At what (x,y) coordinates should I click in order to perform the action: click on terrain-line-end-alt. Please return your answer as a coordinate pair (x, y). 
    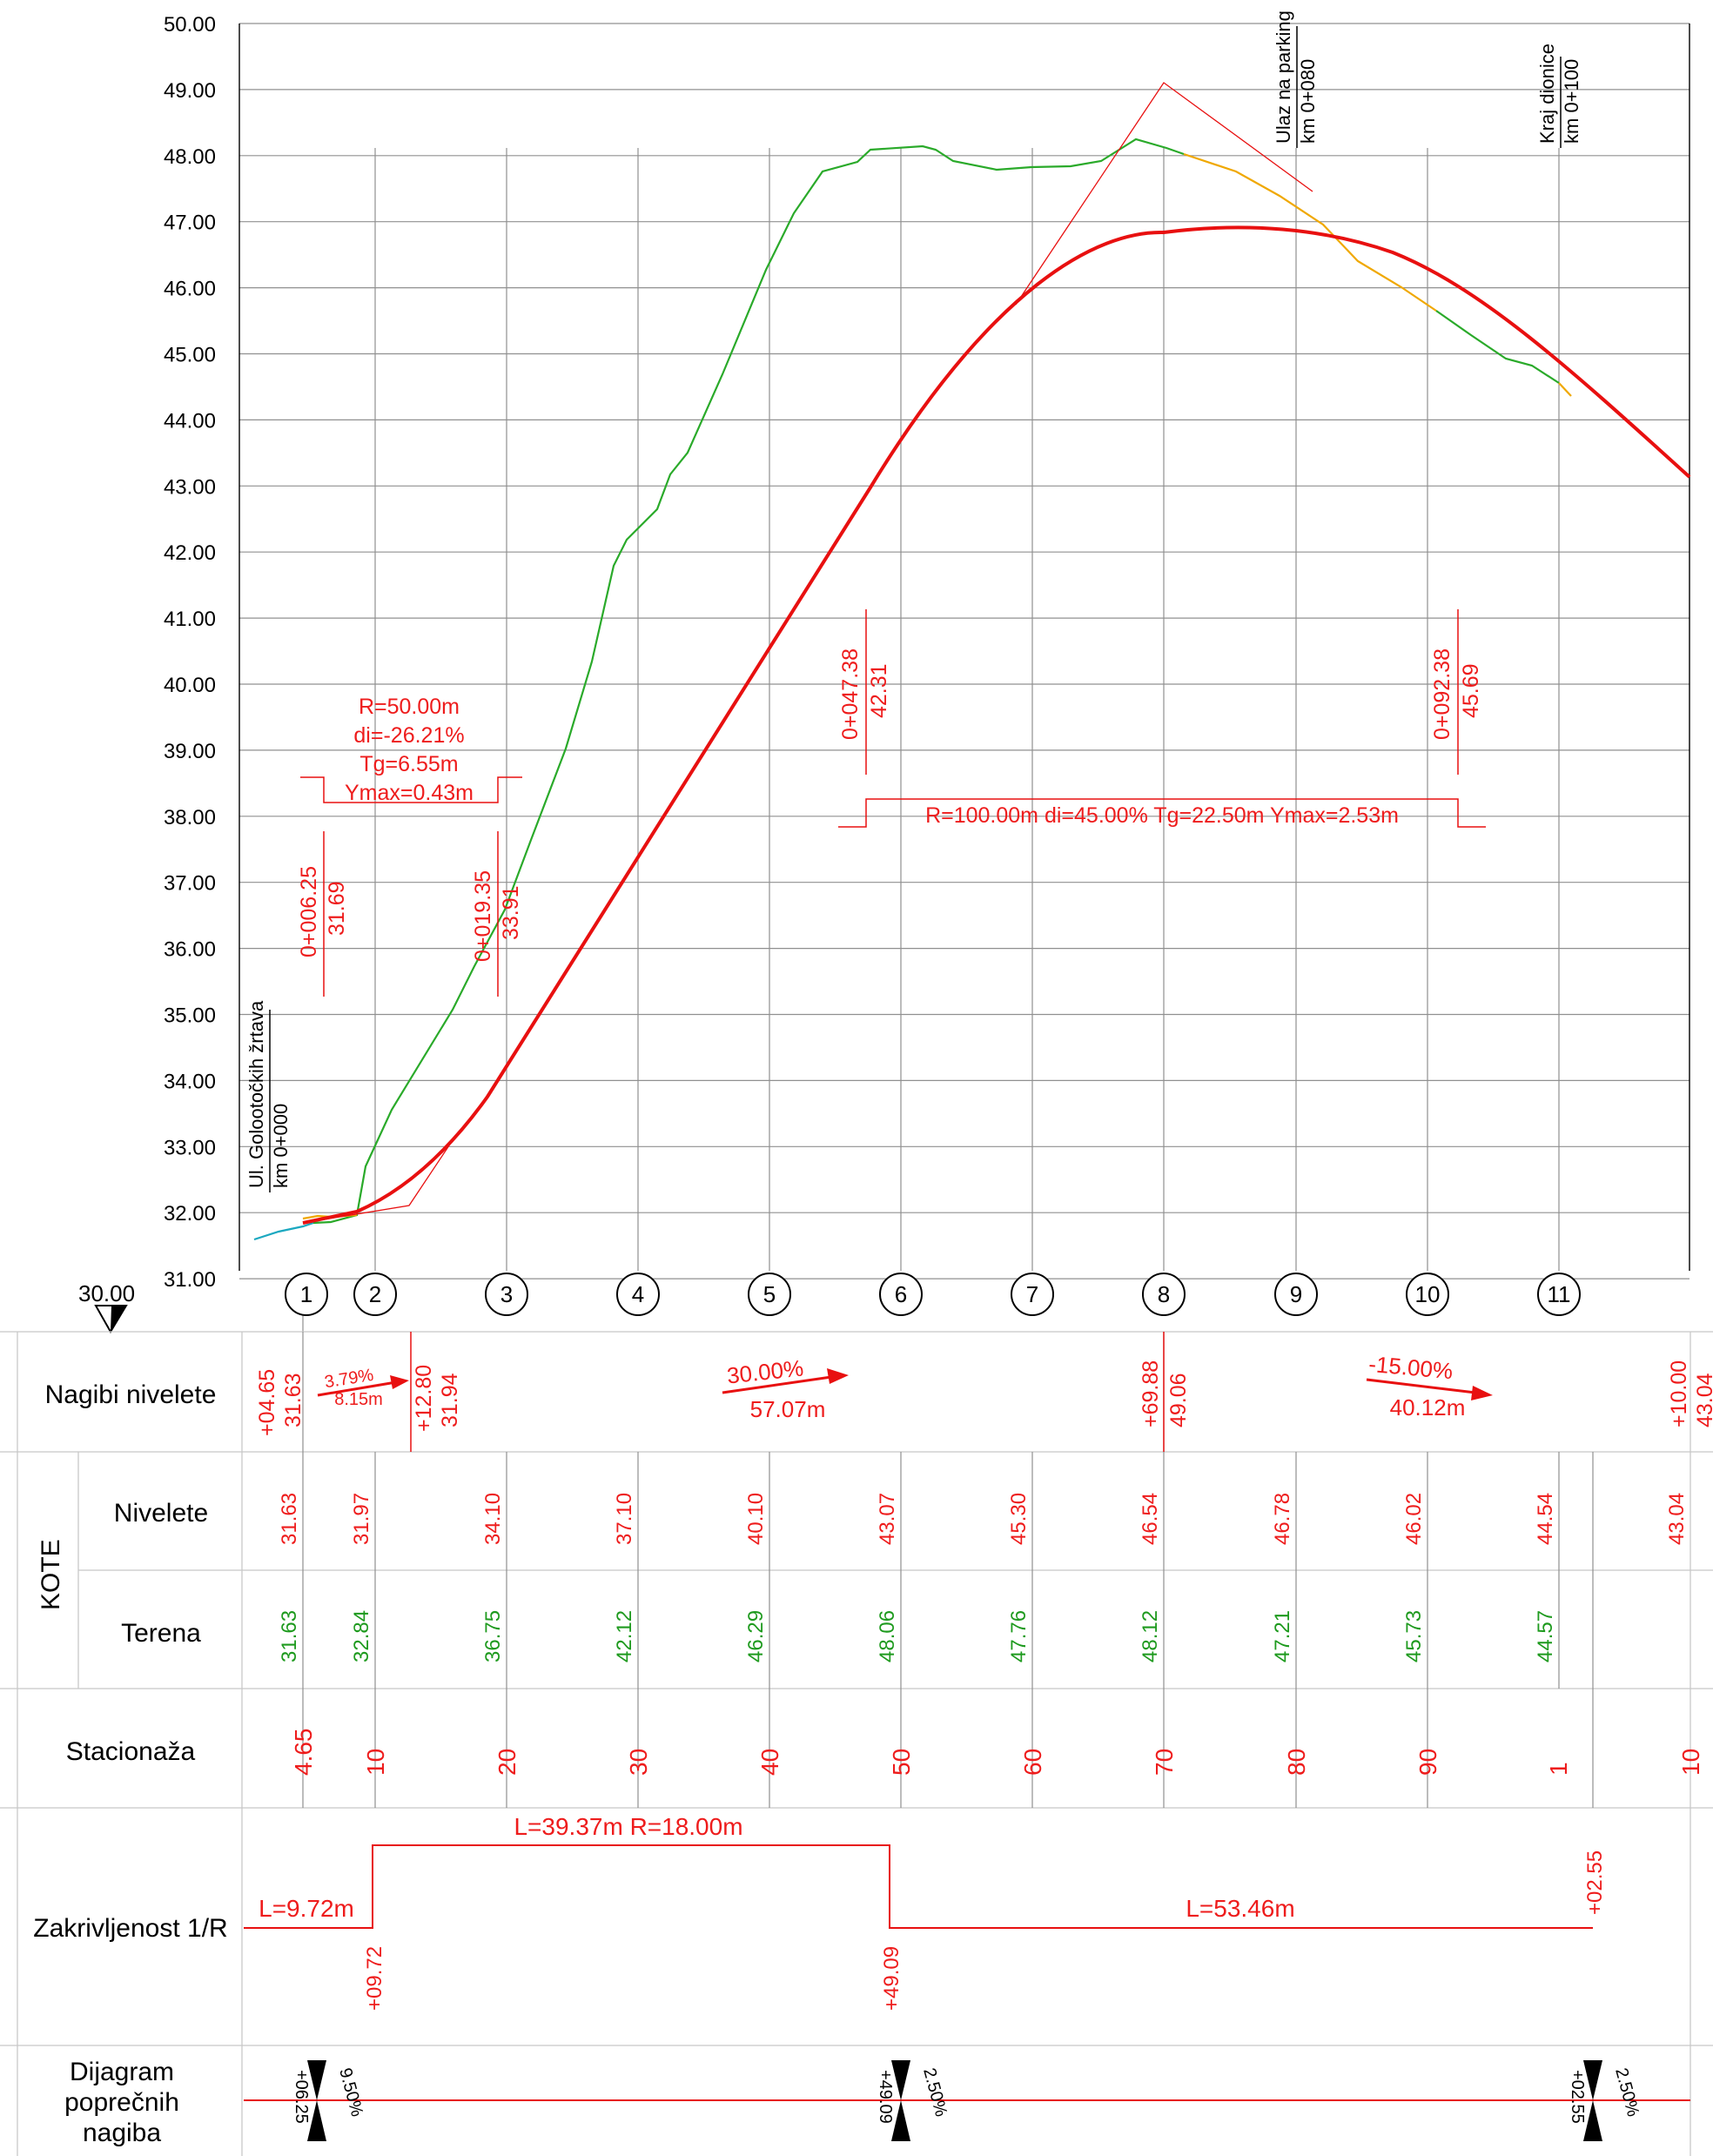
    Looking at the image, I should click on (1565, 389).